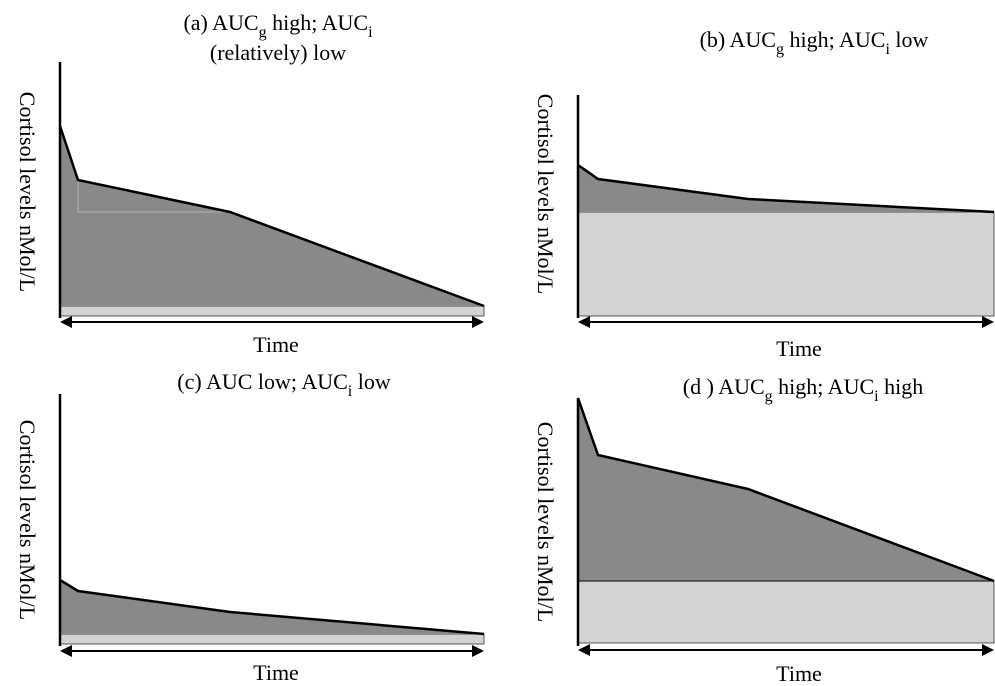 This screenshot has height=686, width=995. What do you see at coordinates (276, 672) in the screenshot?
I see `panel-c-x-label: Time` at bounding box center [276, 672].